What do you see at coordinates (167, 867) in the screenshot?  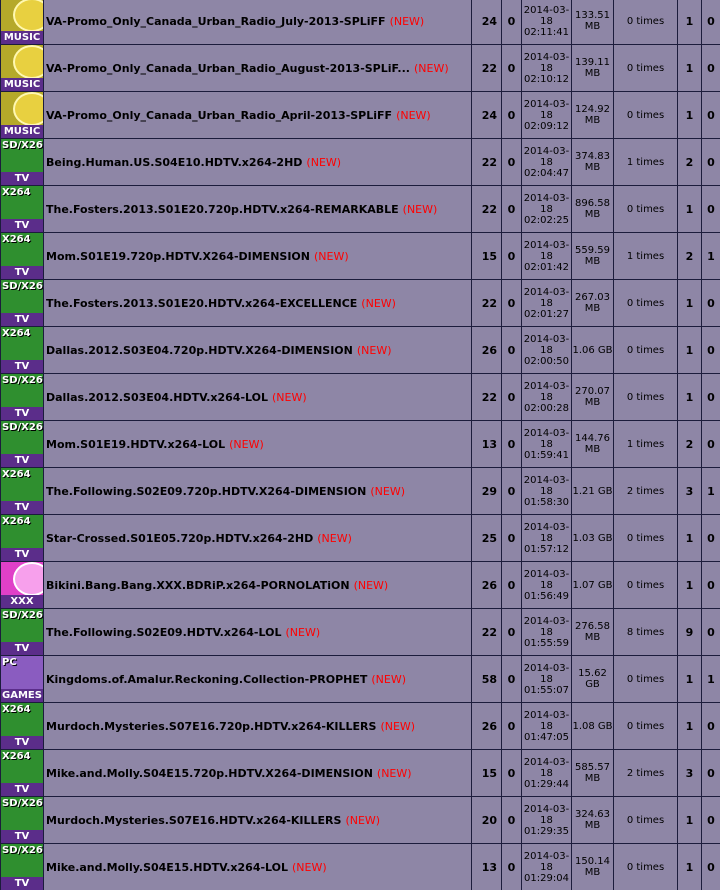 I see `torrent-name: Mike.and.Molly.S04E15.HDTV.x264-LOL` at bounding box center [167, 867].